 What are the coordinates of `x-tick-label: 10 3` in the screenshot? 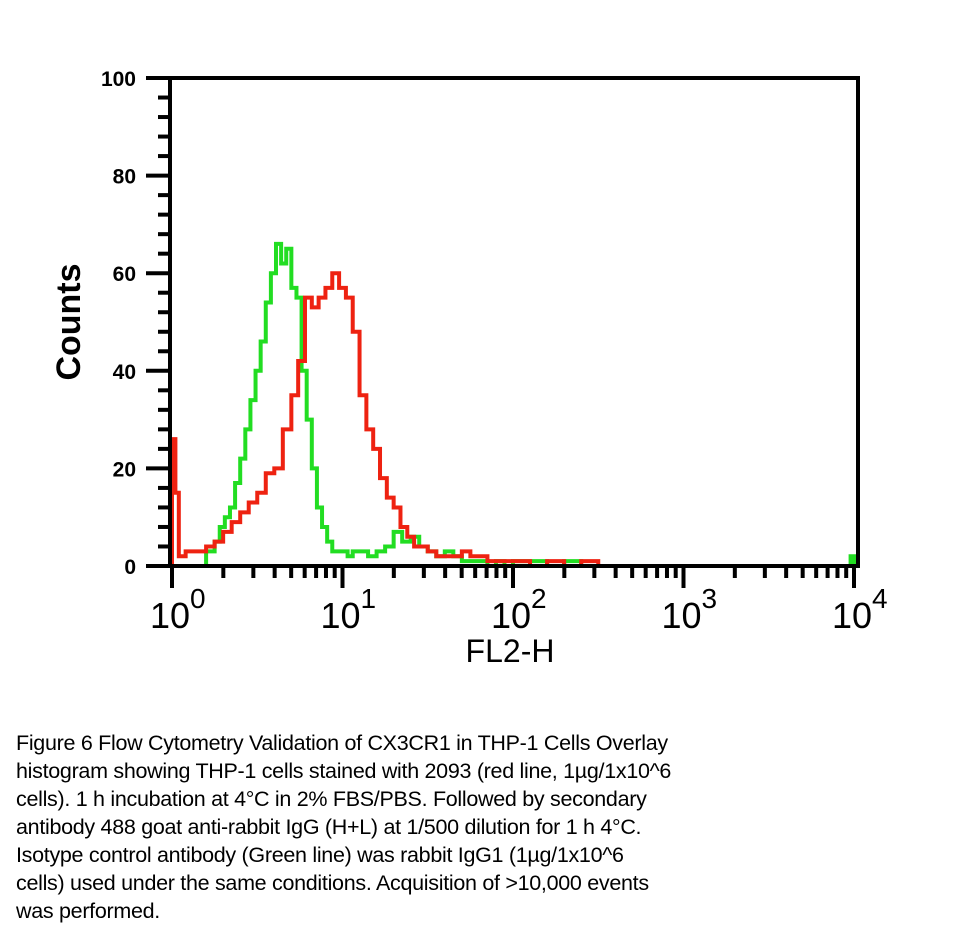 It's located at (690, 609).